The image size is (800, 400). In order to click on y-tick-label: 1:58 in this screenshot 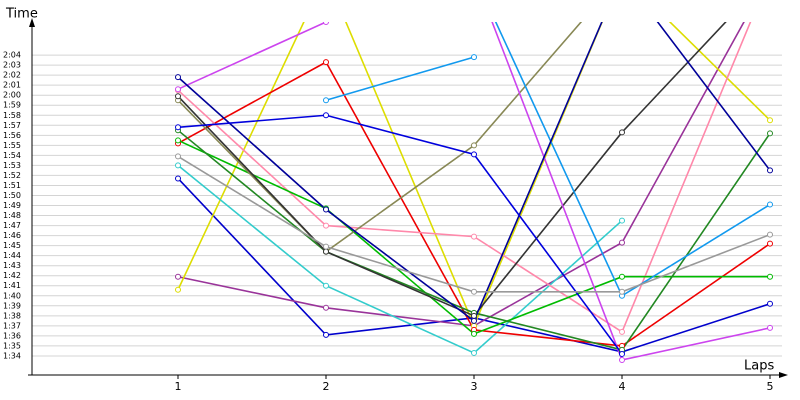, I will do `click(12, 115)`.